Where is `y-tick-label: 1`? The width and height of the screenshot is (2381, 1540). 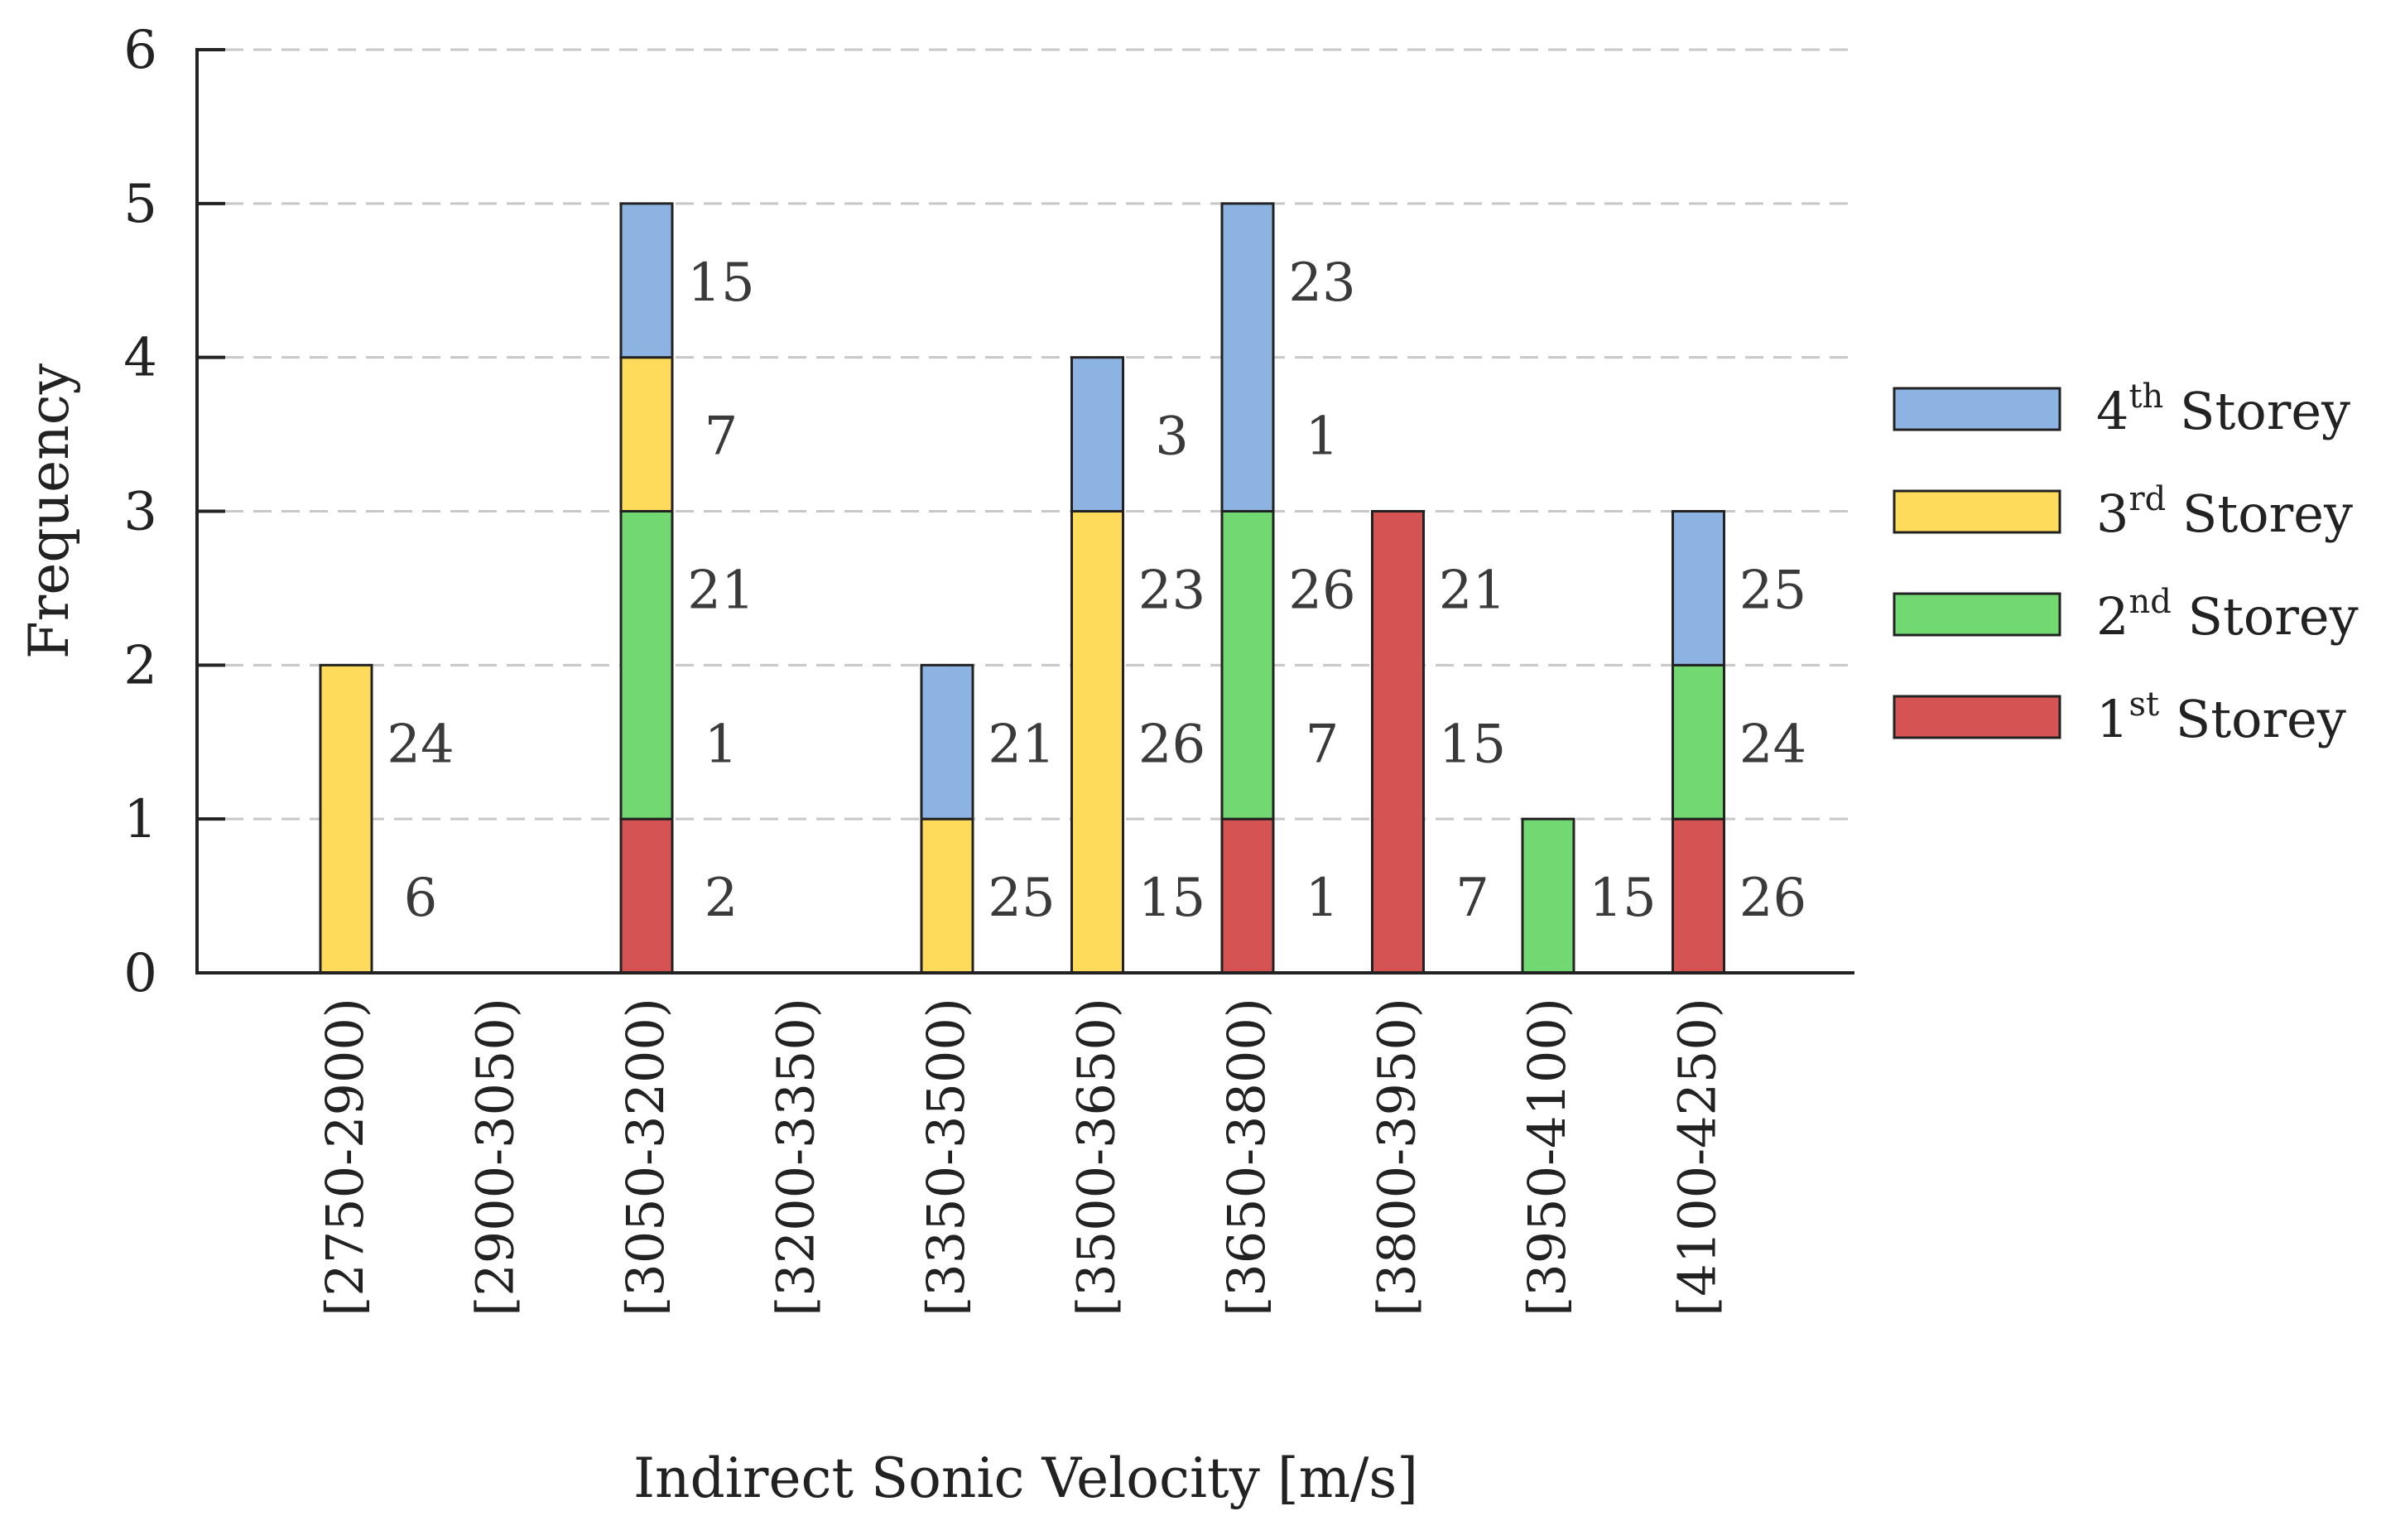
y-tick-label: 1 is located at coordinates (140, 820).